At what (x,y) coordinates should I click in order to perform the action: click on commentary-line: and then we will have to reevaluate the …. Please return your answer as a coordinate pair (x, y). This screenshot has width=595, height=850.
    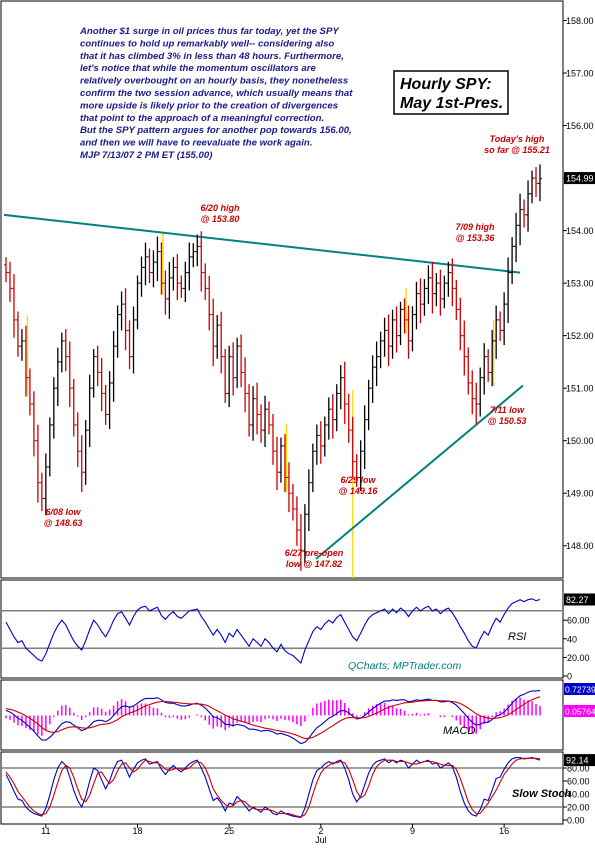
    Looking at the image, I should click on (196, 143).